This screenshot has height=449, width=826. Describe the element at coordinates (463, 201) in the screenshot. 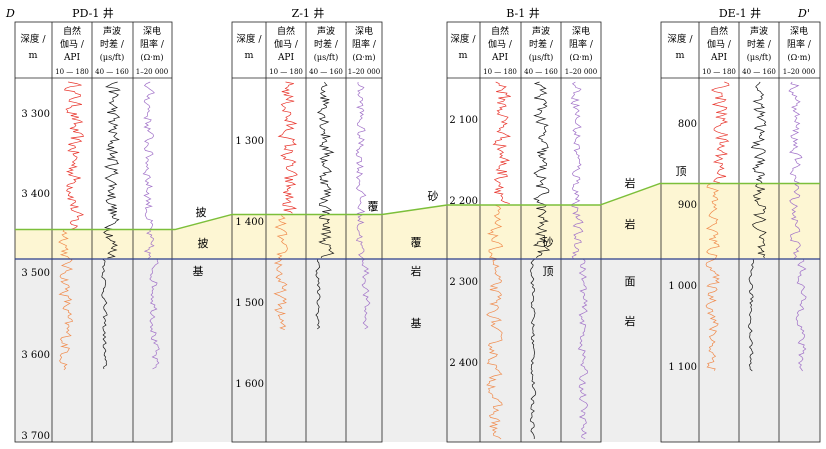

I see `depth-tick-label: 2 200` at that location.